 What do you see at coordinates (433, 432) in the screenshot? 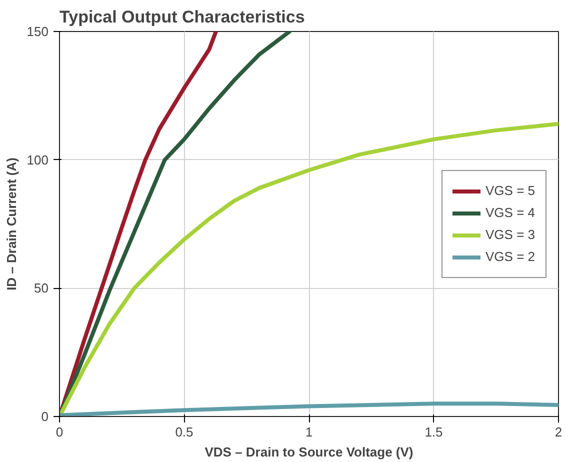
I see `x-tick-label: 1.5` at bounding box center [433, 432].